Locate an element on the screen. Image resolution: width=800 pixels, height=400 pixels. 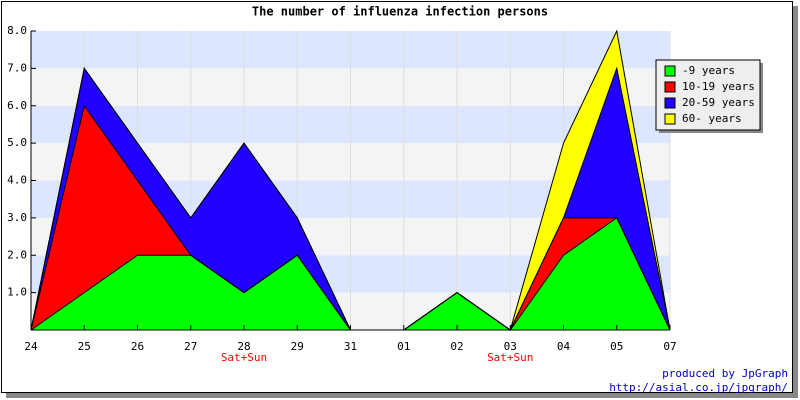
x-tick-label: 07 is located at coordinates (669, 346).